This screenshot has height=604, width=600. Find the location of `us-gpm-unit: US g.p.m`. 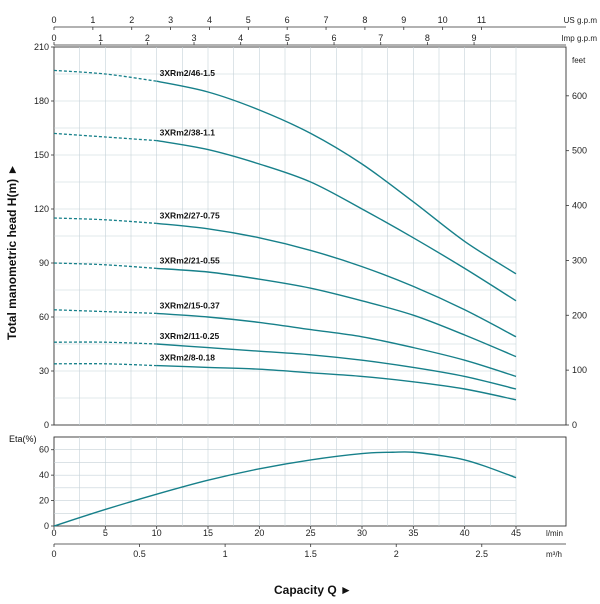

us-gpm-unit: US g.p.m is located at coordinates (581, 20).